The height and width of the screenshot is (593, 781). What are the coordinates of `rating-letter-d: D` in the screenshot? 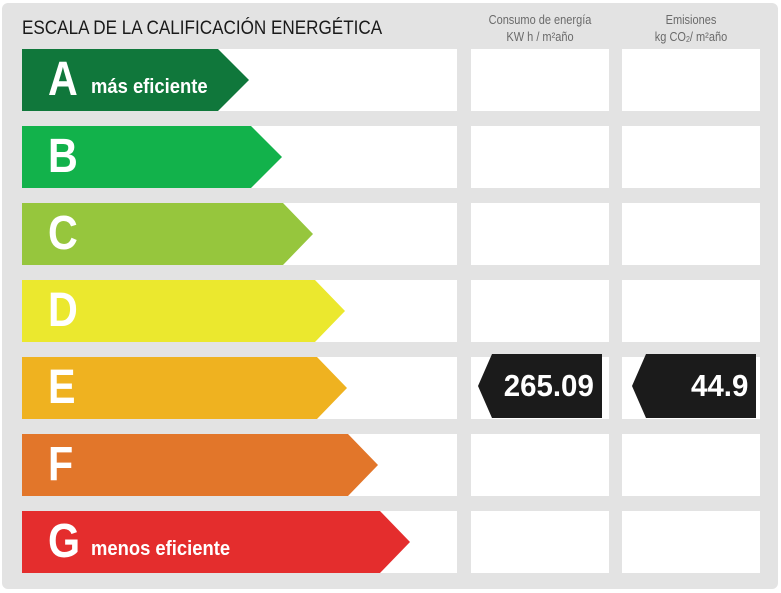 It's located at (63, 310).